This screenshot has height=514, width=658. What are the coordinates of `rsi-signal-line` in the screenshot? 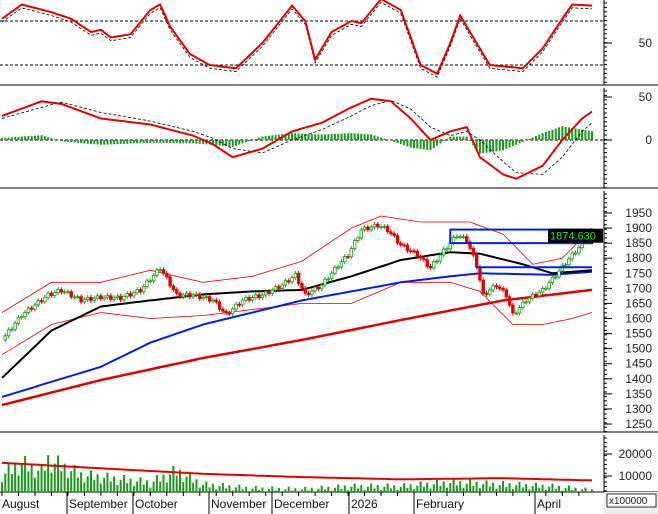 It's located at (297, 39).